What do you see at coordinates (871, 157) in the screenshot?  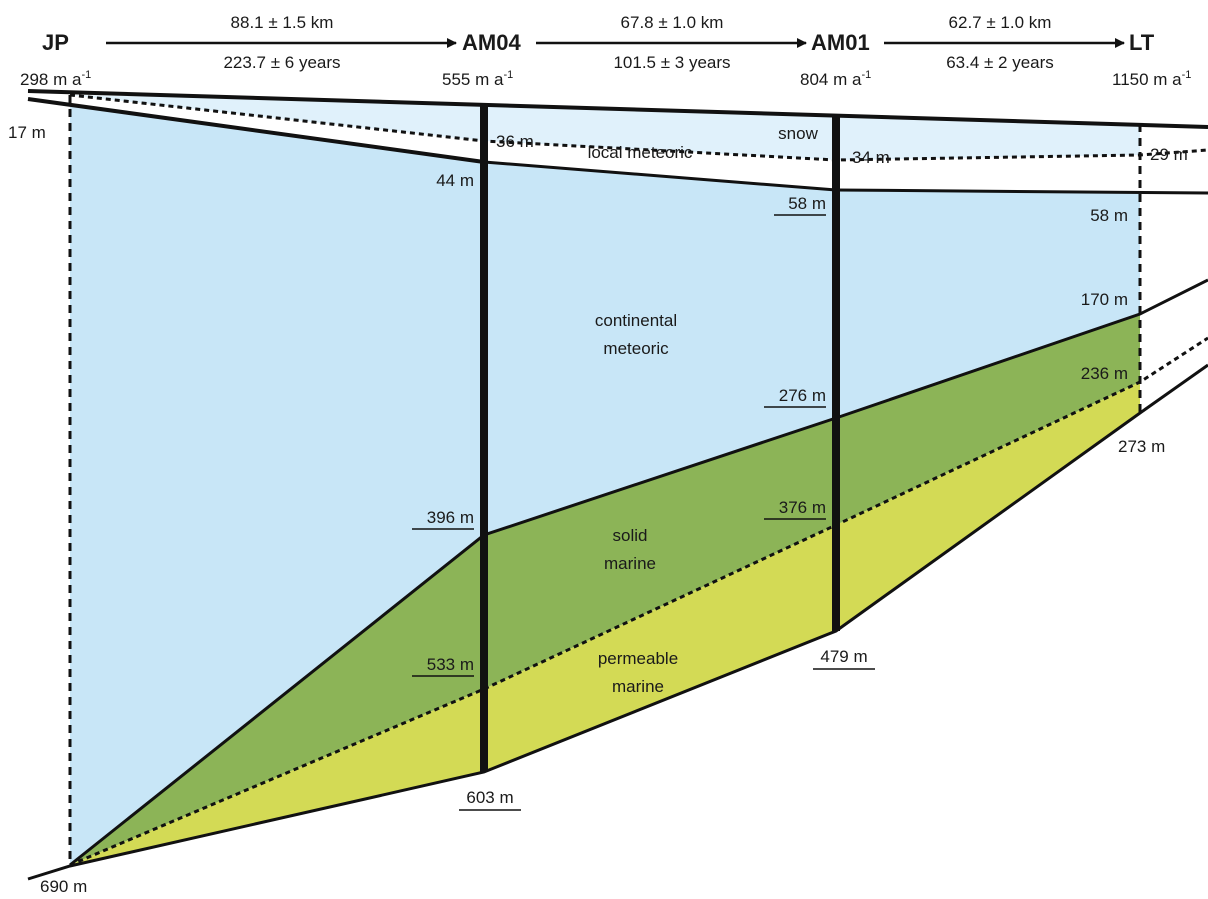 I see `depth-am01-snow: 34 m` at bounding box center [871, 157].